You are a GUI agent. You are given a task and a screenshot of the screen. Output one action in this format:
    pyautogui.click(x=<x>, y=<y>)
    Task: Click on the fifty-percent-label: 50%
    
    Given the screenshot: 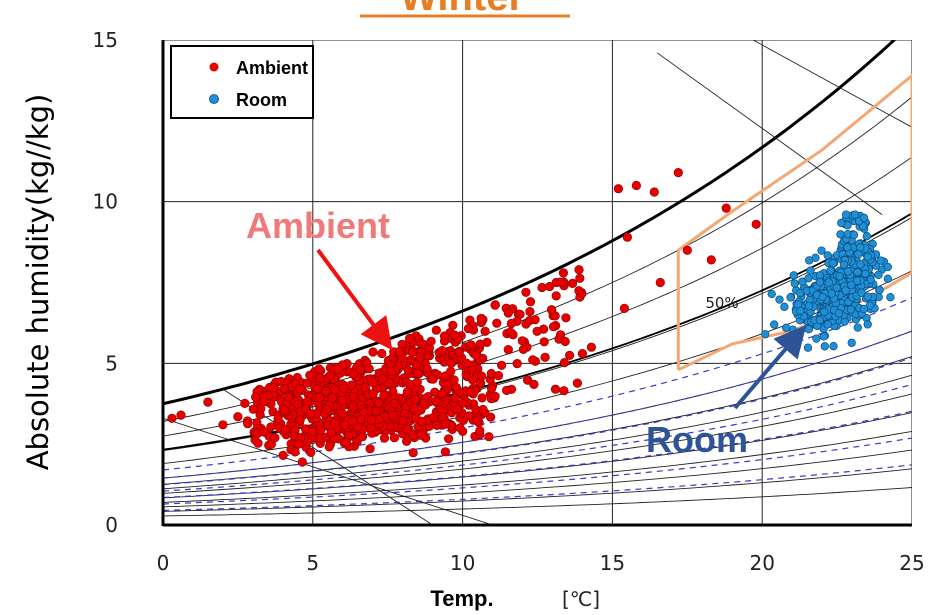 What is the action you would take?
    pyautogui.click(x=721, y=303)
    